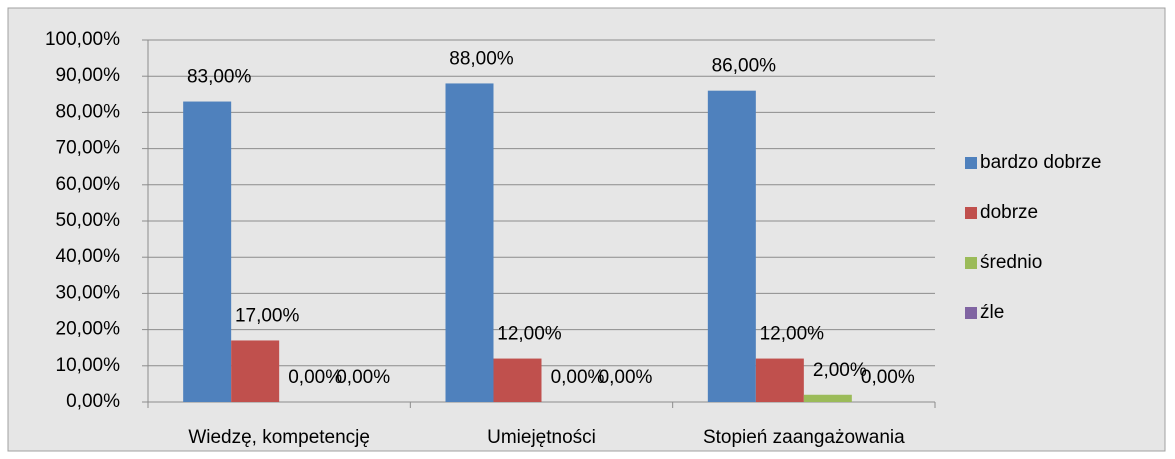 This screenshot has width=1175, height=459. Describe the element at coordinates (1011, 262) in the screenshot. I see `legend-label: średnio` at that location.